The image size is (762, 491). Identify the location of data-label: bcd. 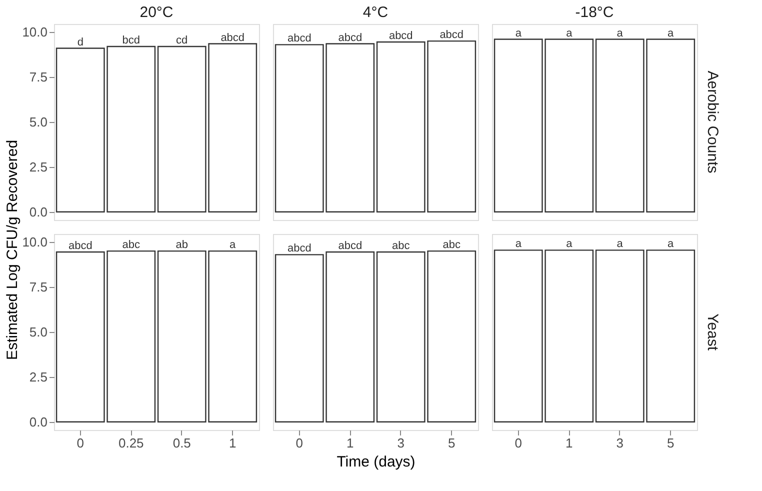
(131, 40).